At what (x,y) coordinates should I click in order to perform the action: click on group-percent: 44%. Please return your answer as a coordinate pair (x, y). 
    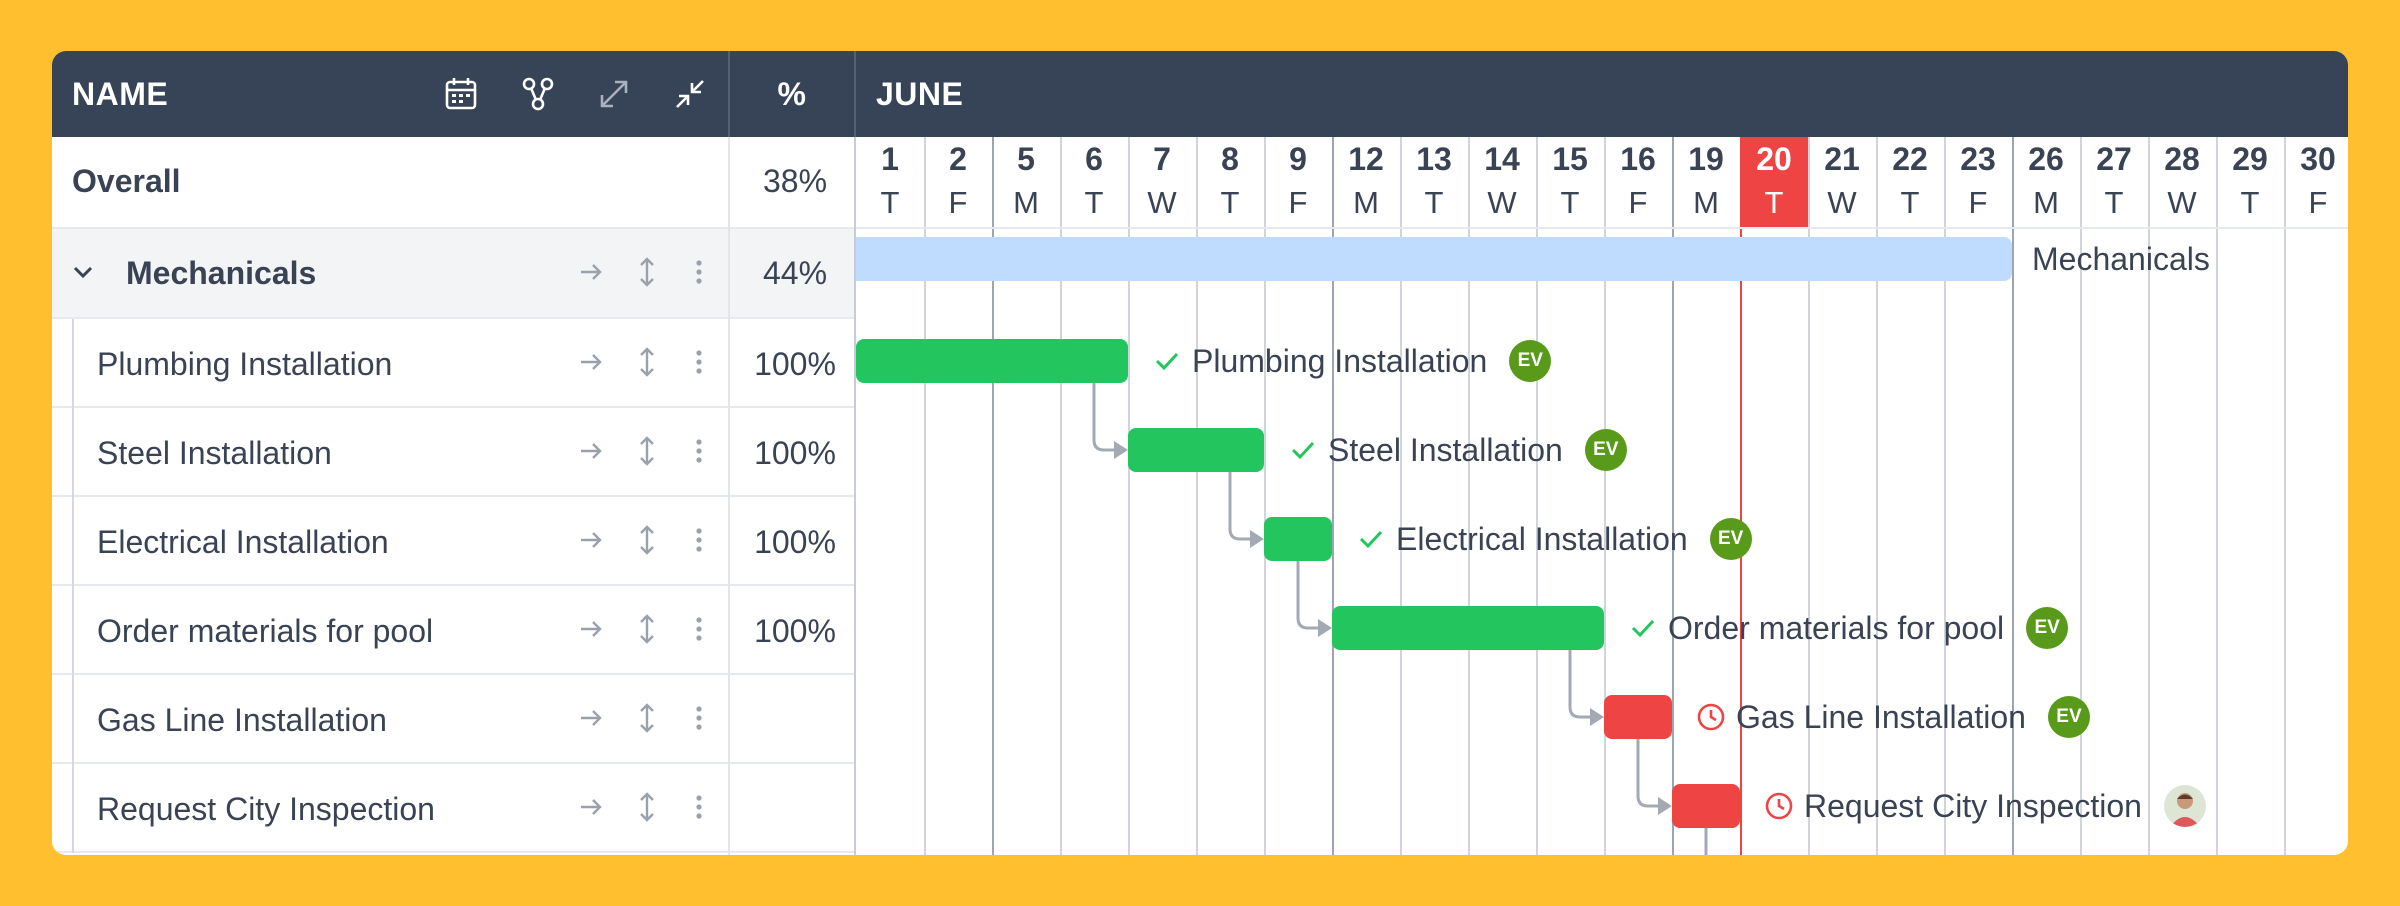
    Looking at the image, I should click on (795, 273).